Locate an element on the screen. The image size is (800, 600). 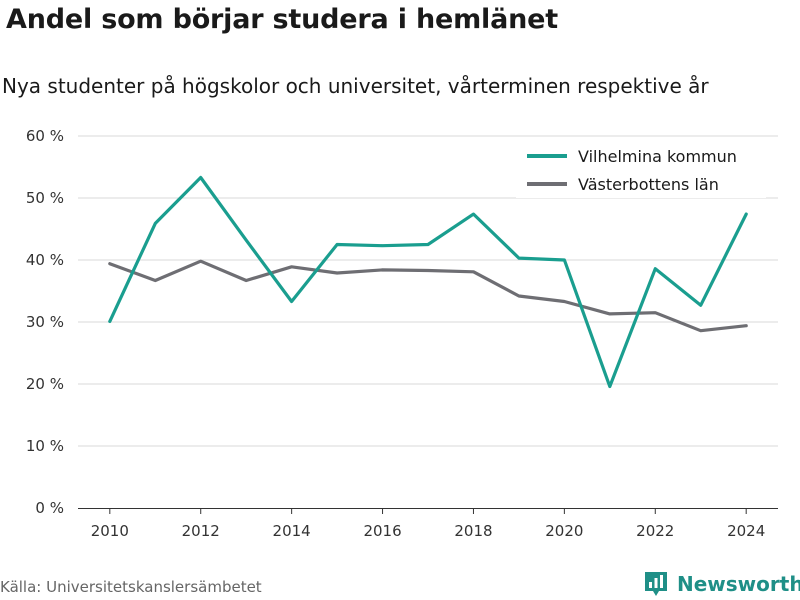
y-tick-label: 0 % is located at coordinates (49, 508).